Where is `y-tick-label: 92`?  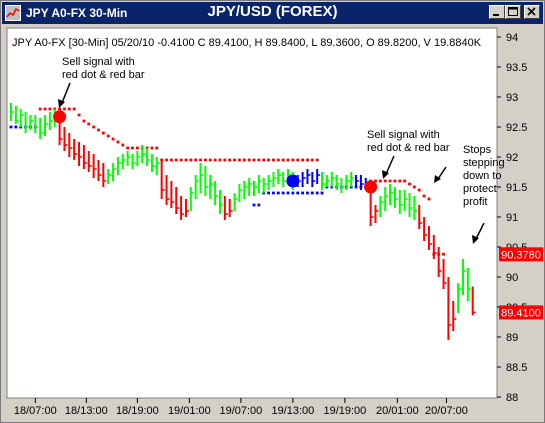 y-tick-label: 92 is located at coordinates (512, 158).